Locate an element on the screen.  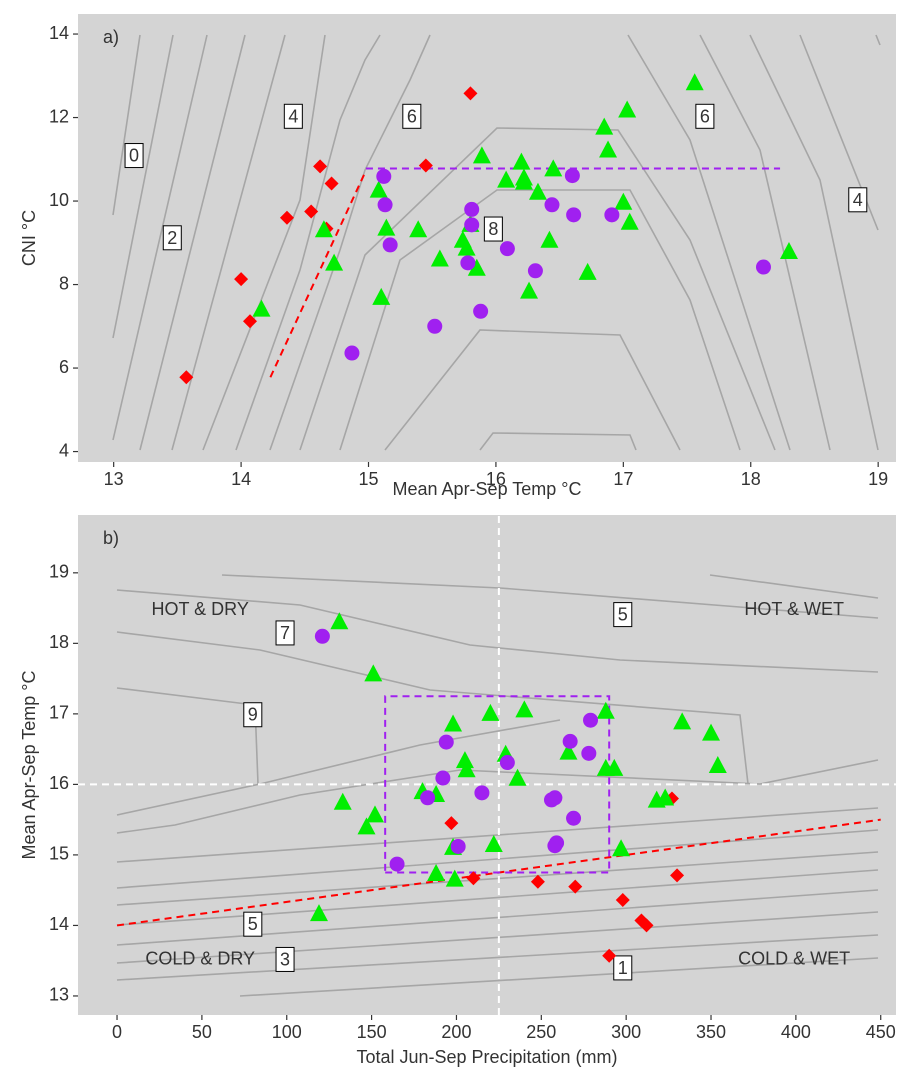
x-tick-label: 350 is located at coordinates (711, 1032).